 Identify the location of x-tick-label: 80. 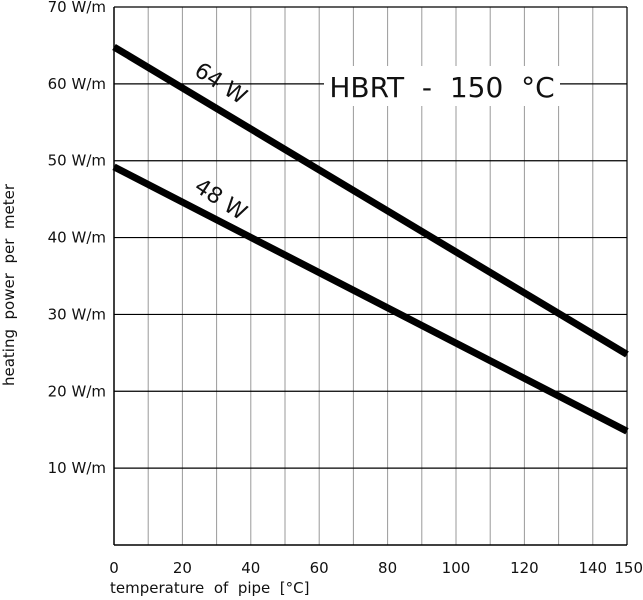
(387, 568).